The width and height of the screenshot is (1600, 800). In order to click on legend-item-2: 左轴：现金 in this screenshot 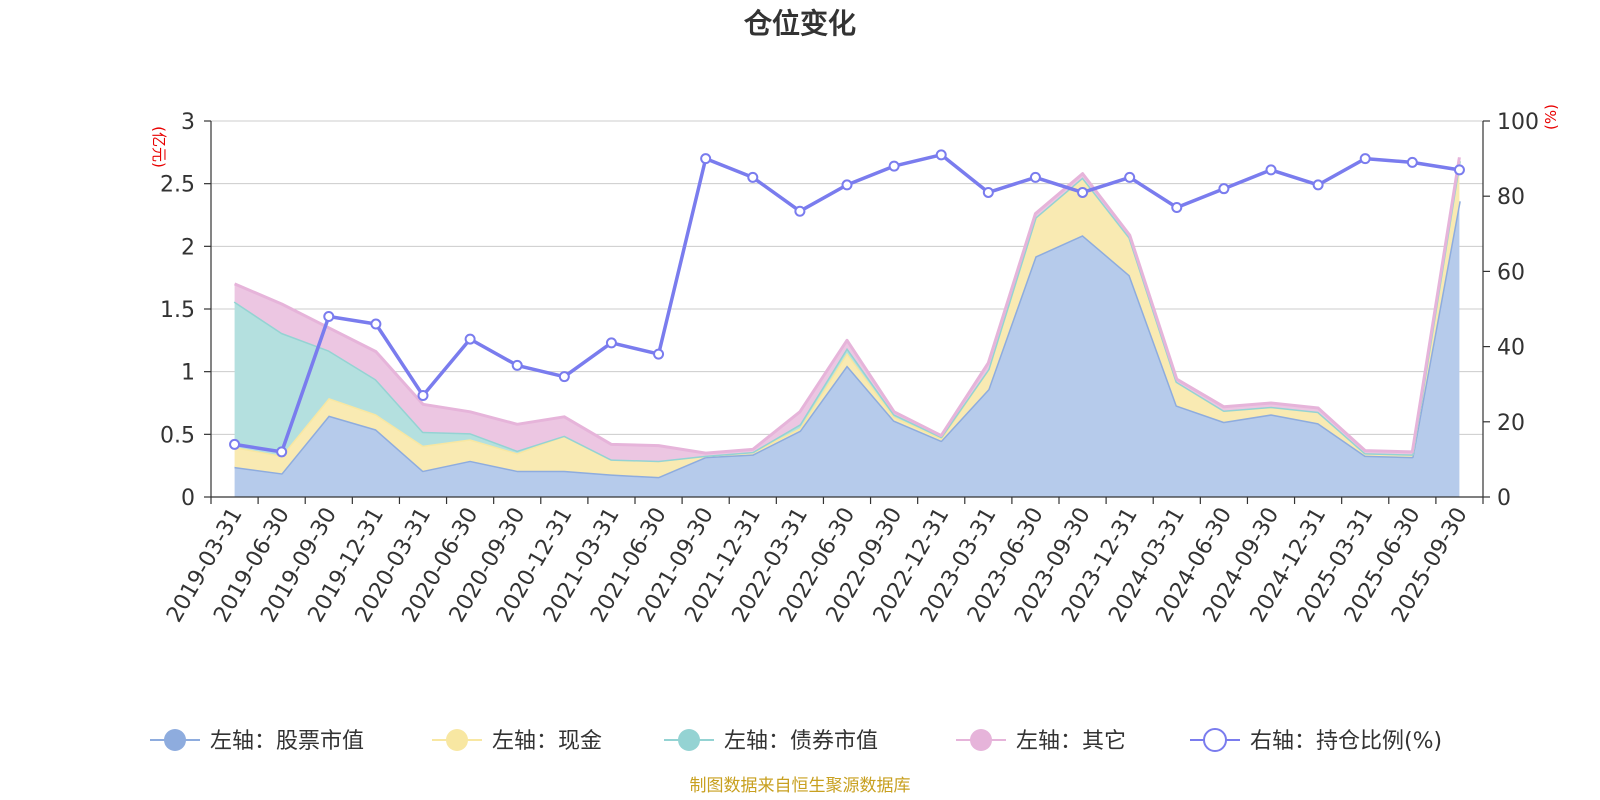, I will do `click(517, 741)`.